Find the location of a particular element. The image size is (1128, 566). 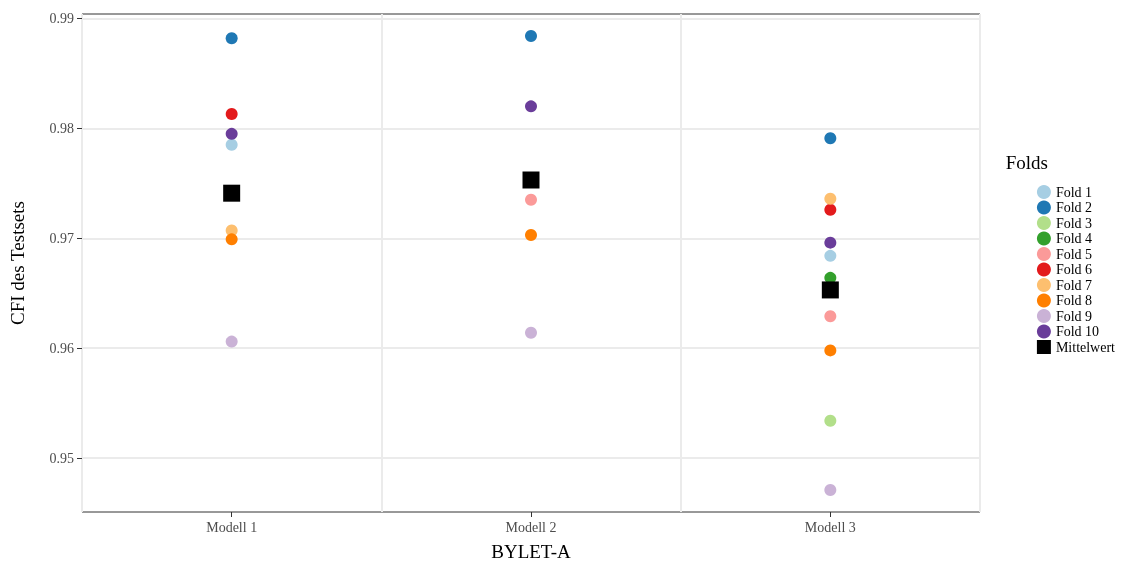

y-tick-label: 0.96 is located at coordinates (61, 348).